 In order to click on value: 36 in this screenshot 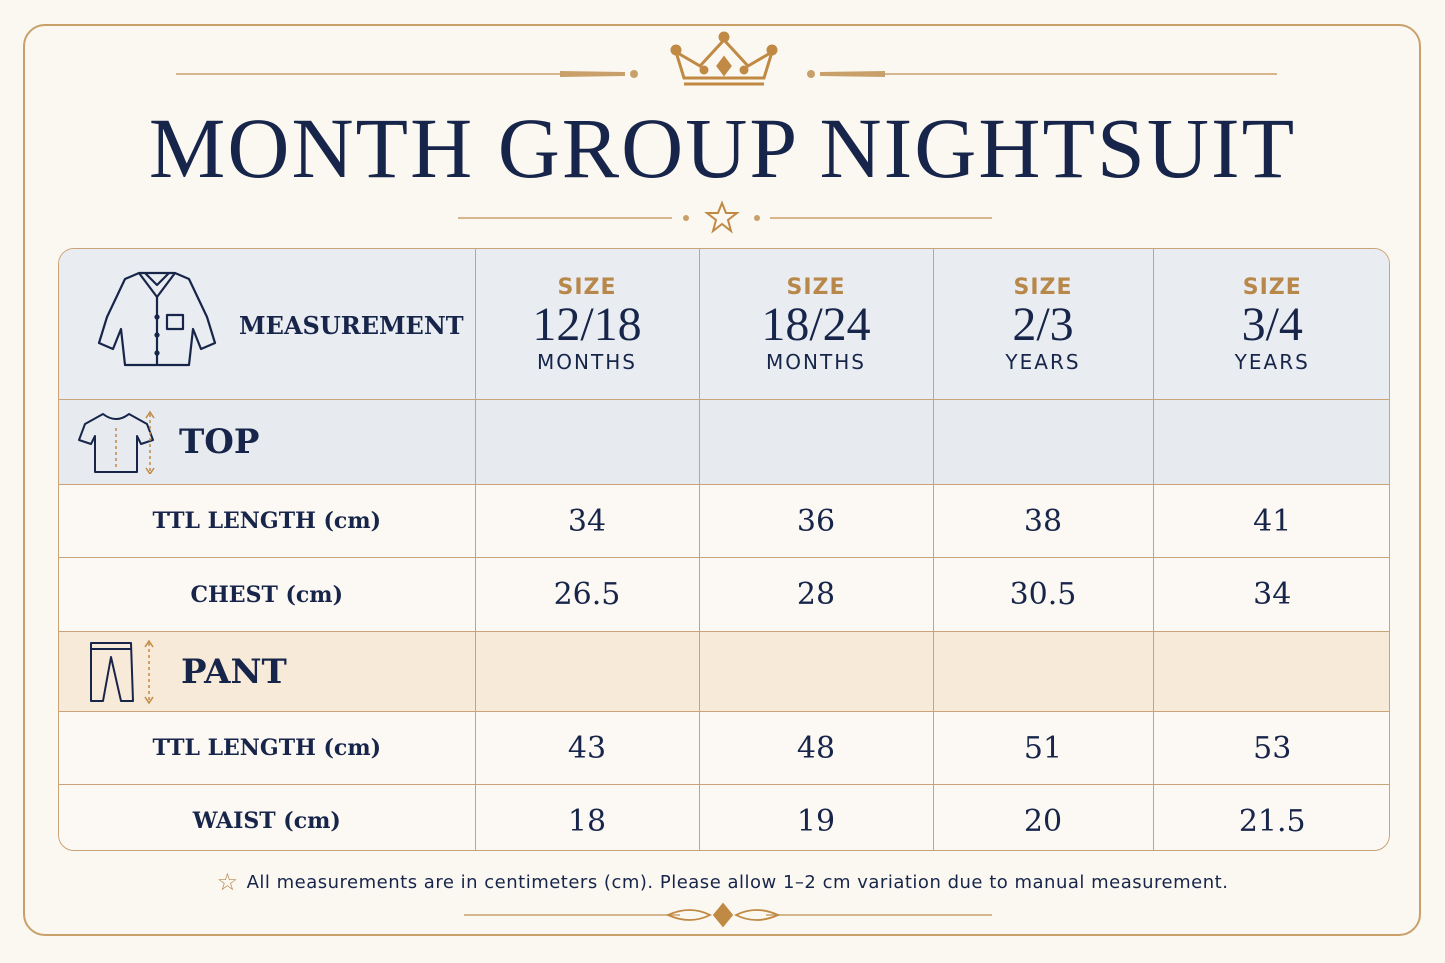, I will do `click(816, 521)`.